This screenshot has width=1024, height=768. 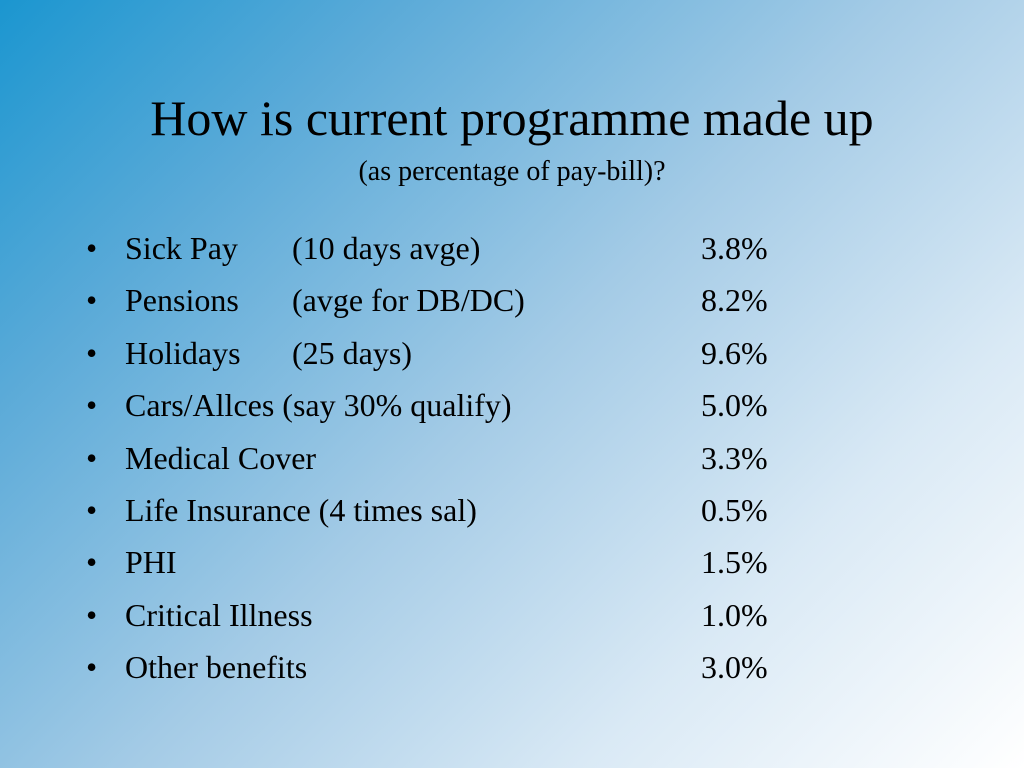 I want to click on item-label: Critical Illness, so click(x=219, y=614).